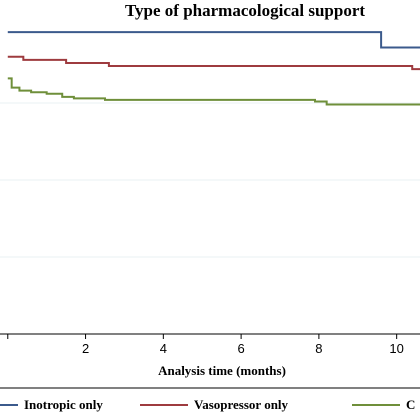 Image resolution: width=420 pixels, height=420 pixels. Describe the element at coordinates (222, 370) in the screenshot. I see `x-axis-label: Analysis time (months)` at that location.